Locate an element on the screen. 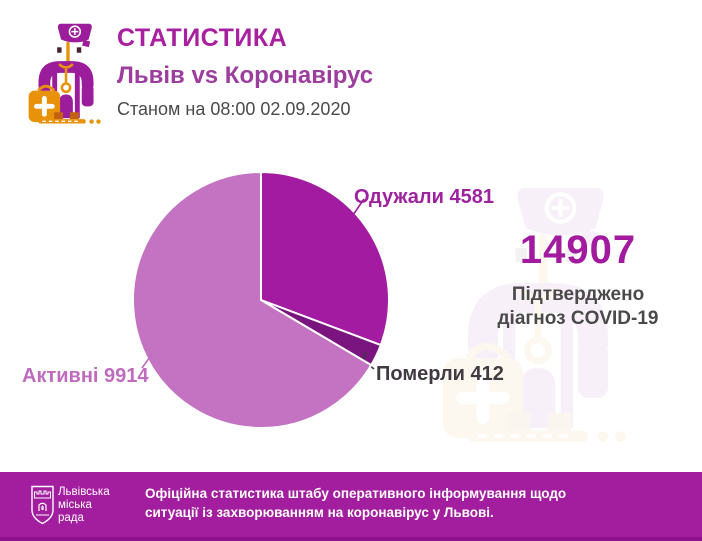  org-name-line3: рада is located at coordinates (71, 518).